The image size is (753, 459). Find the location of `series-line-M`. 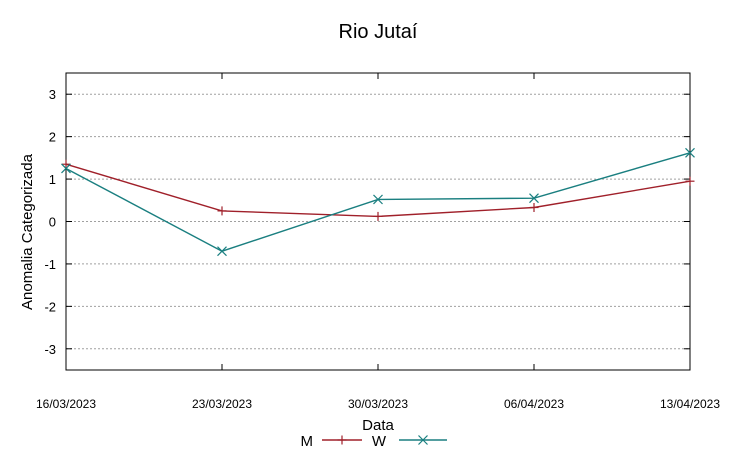

series-line-M is located at coordinates (378, 190).